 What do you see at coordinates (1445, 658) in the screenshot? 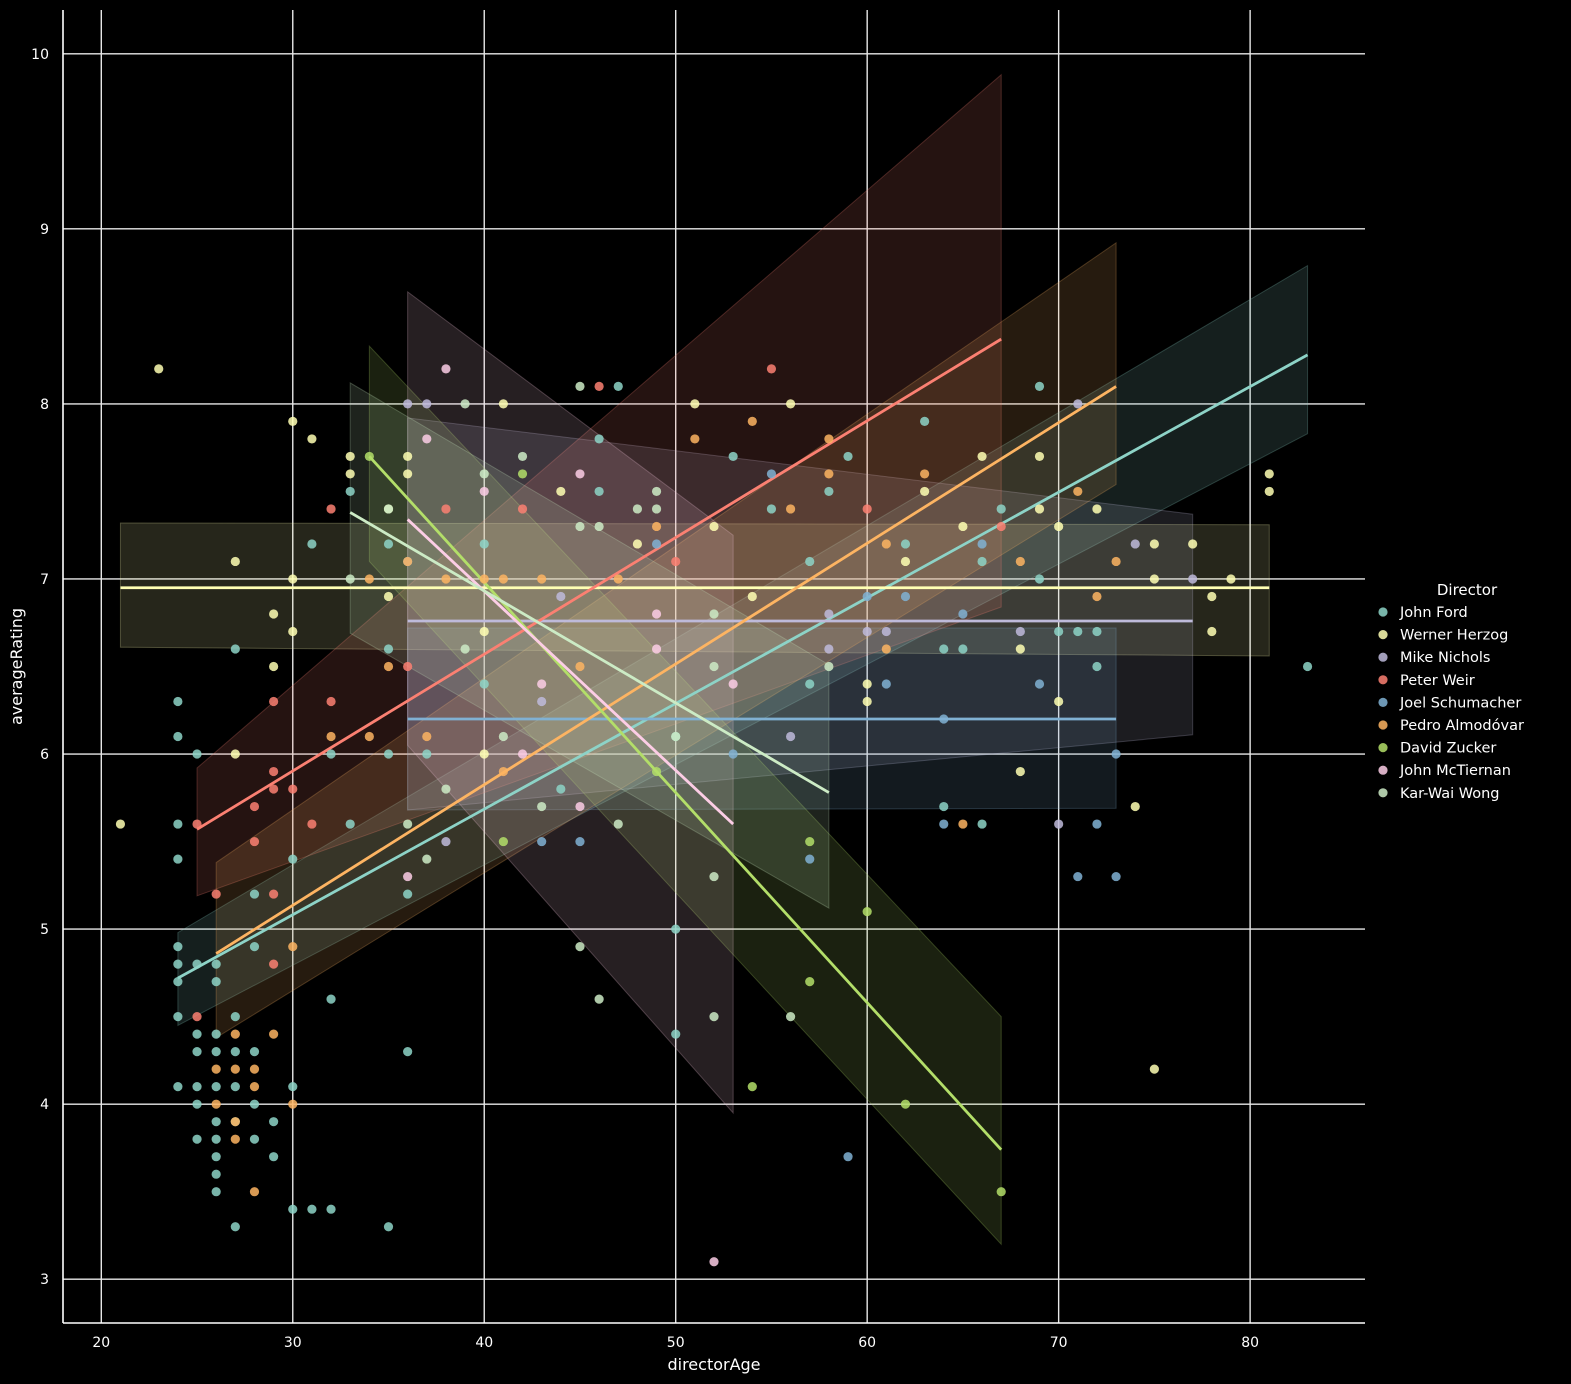
I see `legend-label: Mike Nichols` at bounding box center [1445, 658].